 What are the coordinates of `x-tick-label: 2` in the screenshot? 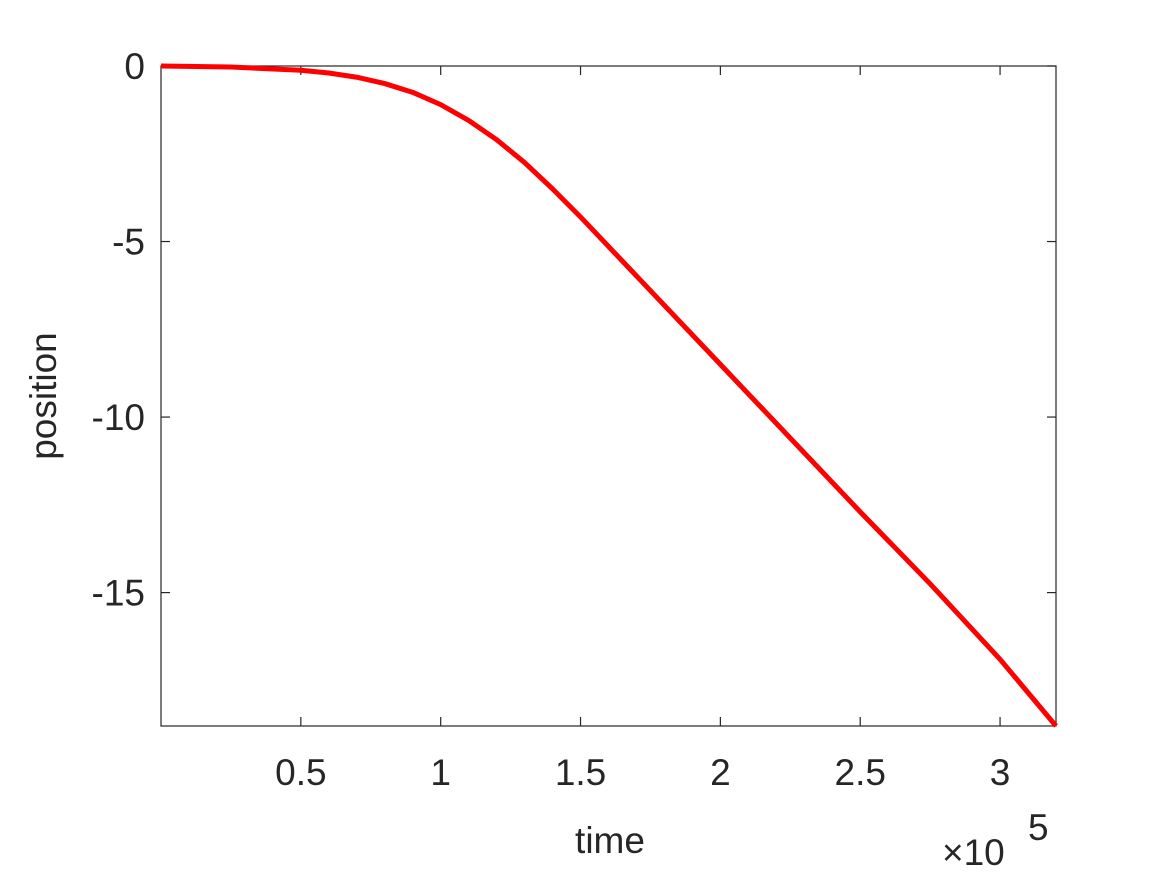 It's located at (720, 772).